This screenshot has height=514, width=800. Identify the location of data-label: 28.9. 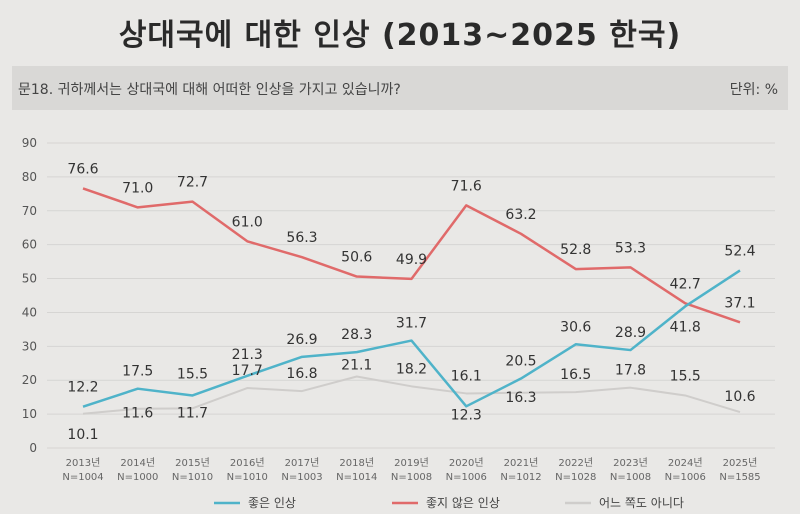
(630, 333).